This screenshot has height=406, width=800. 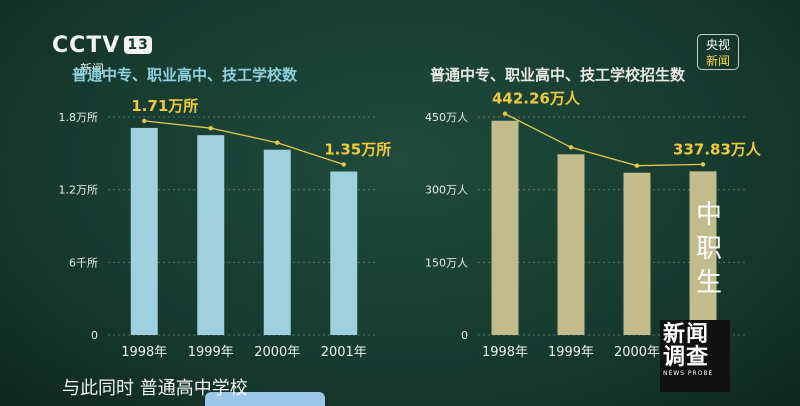 What do you see at coordinates (688, 373) in the screenshot?
I see `program-logo-en: NEWS PROBE` at bounding box center [688, 373].